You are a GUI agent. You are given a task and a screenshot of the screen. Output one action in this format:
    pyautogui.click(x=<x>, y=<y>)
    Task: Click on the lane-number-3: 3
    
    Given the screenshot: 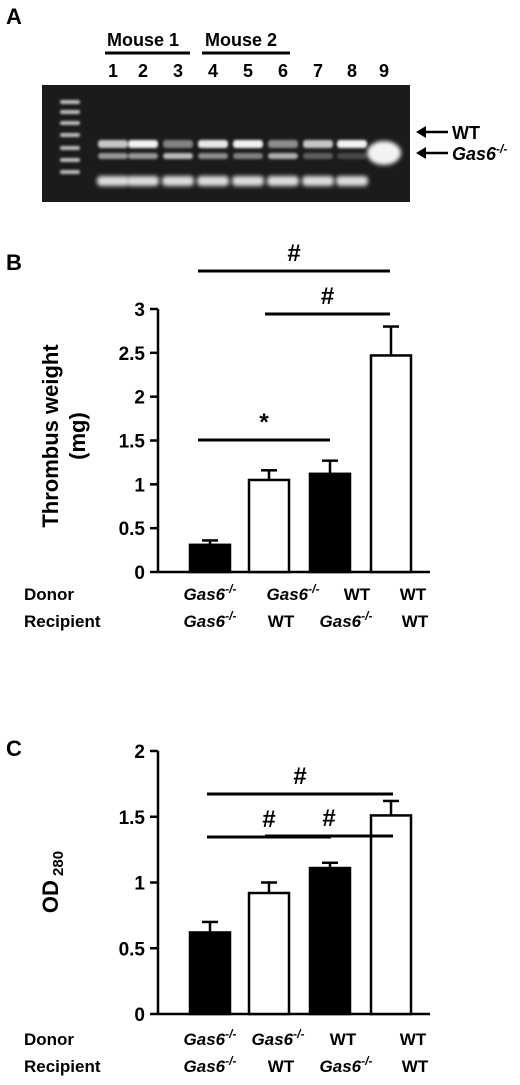 What is the action you would take?
    pyautogui.click(x=178, y=71)
    